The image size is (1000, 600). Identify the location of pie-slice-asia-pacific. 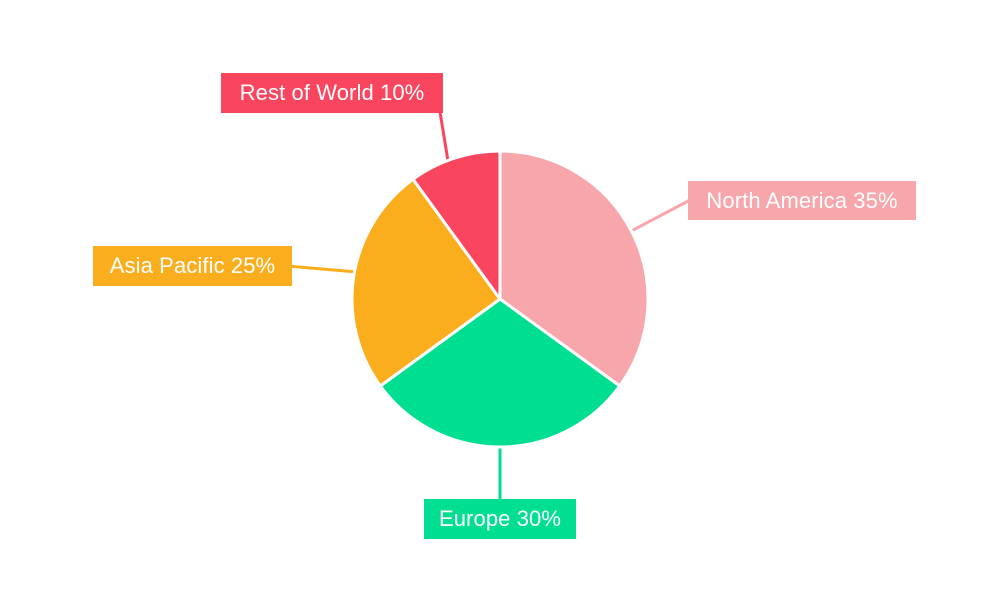
(426, 282).